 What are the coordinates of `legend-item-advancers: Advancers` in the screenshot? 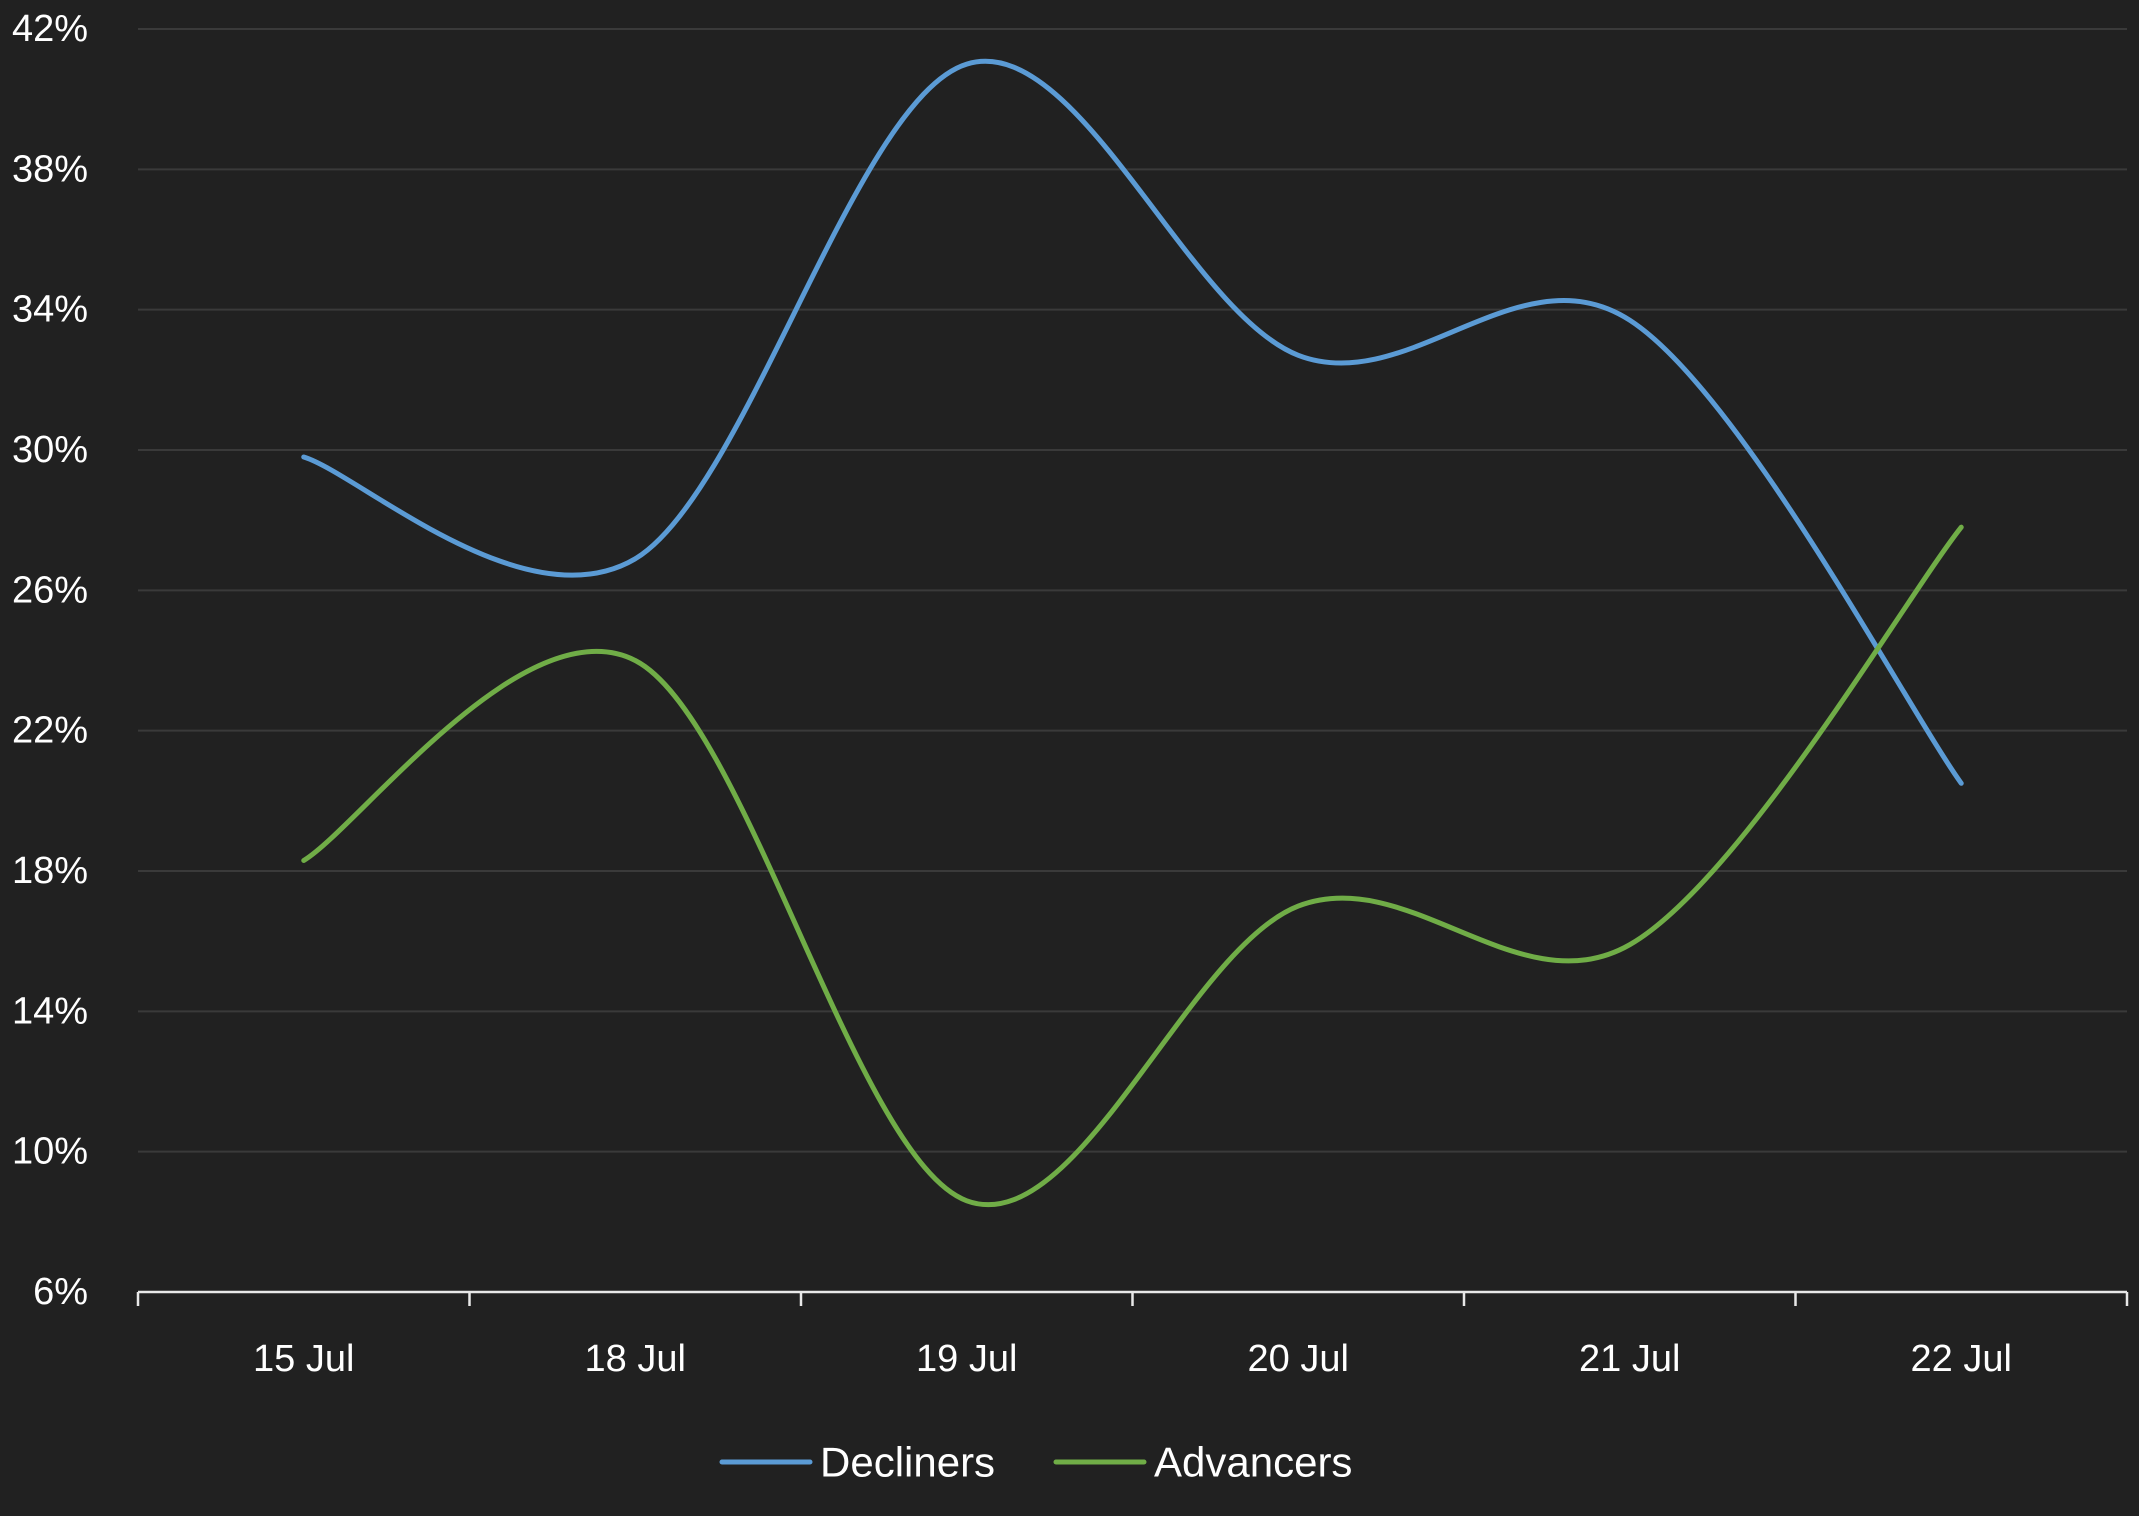 It's located at (1202, 1462).